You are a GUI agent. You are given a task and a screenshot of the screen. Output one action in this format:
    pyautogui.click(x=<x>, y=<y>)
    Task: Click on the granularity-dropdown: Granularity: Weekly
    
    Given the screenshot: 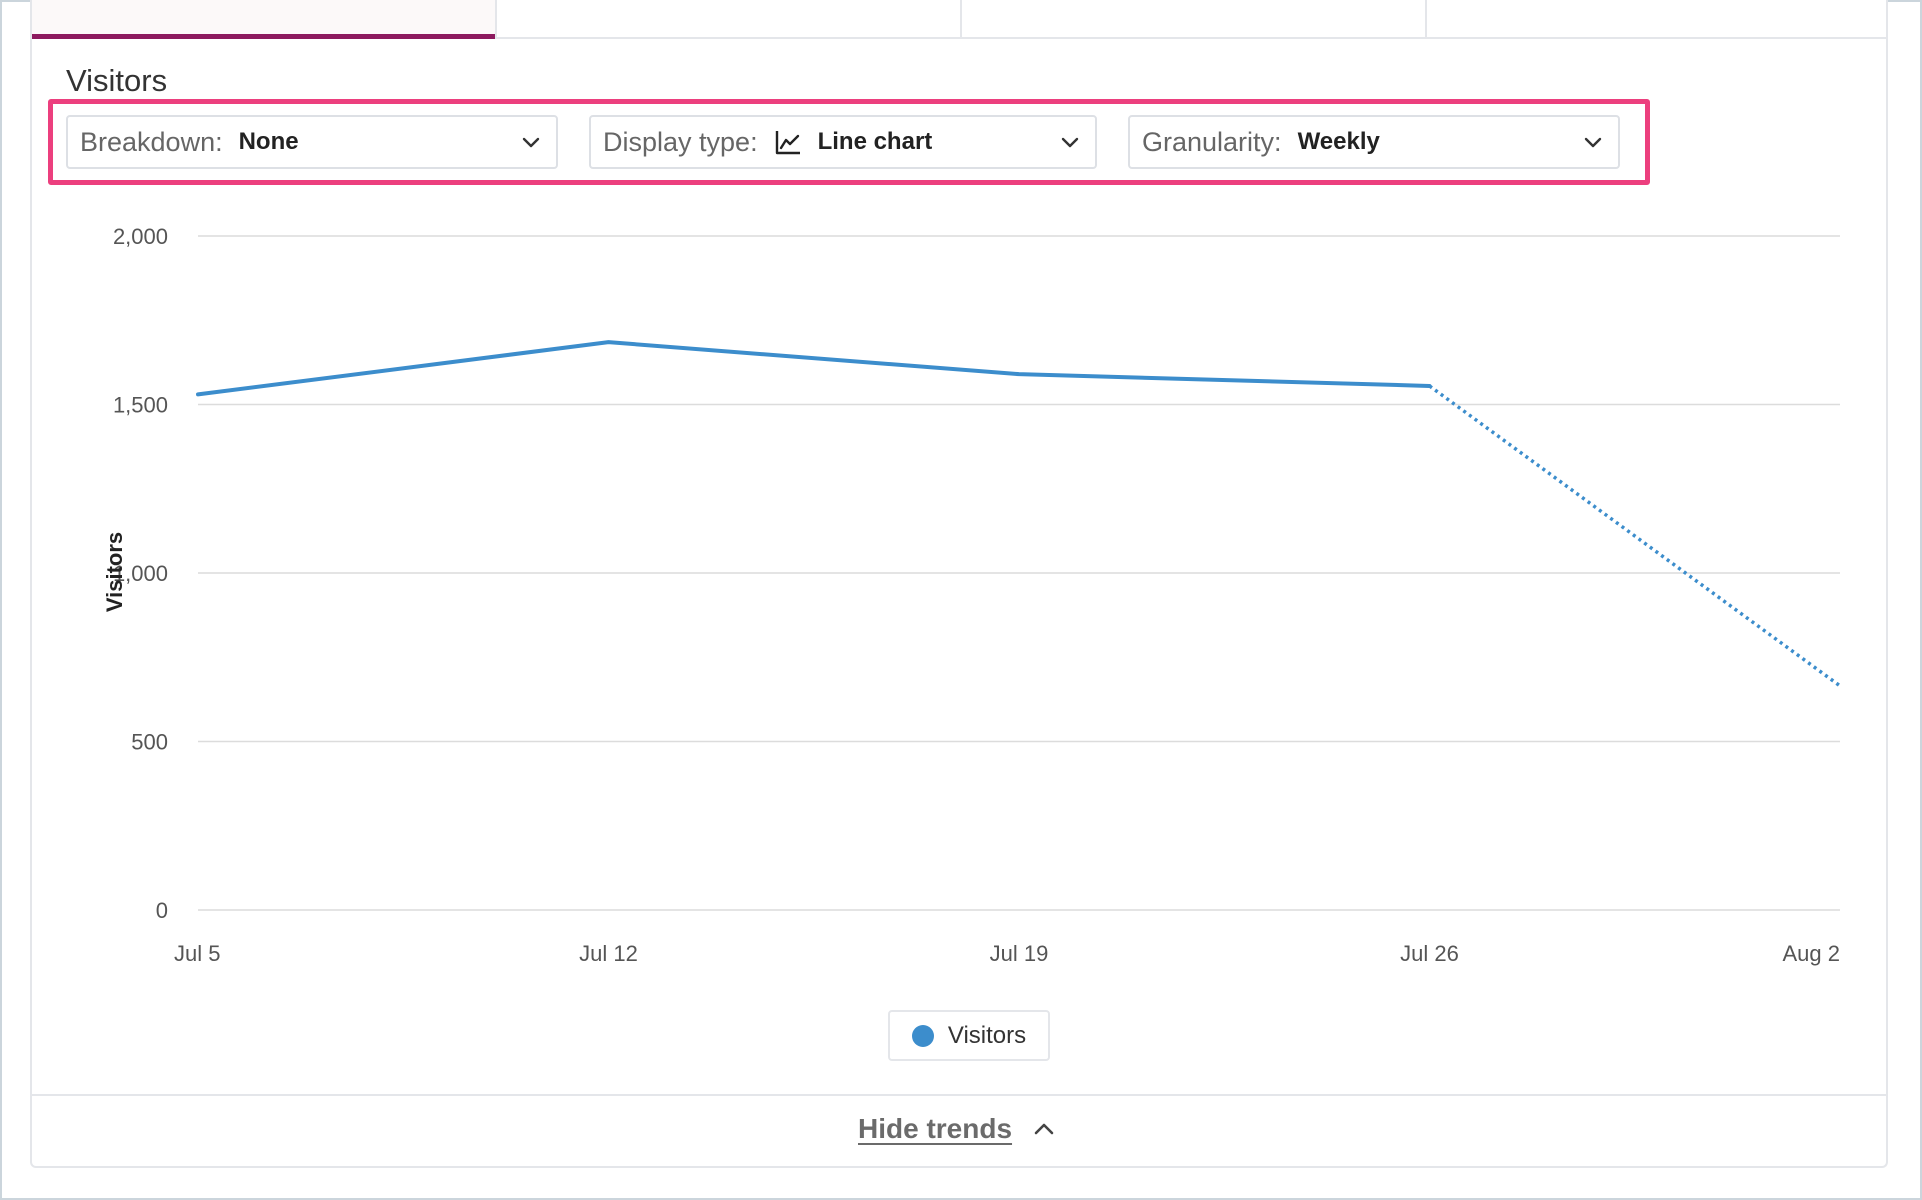 What is the action you would take?
    pyautogui.click(x=1374, y=142)
    